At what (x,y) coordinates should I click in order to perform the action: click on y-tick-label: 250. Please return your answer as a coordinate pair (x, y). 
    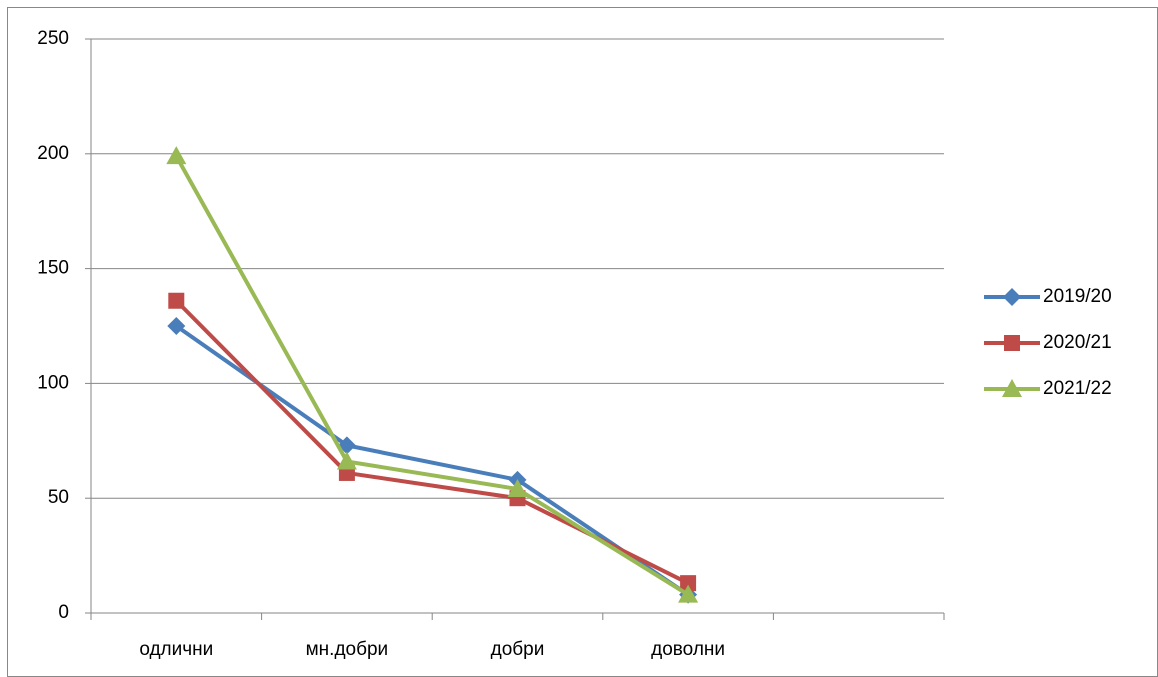
    Looking at the image, I should click on (53, 38).